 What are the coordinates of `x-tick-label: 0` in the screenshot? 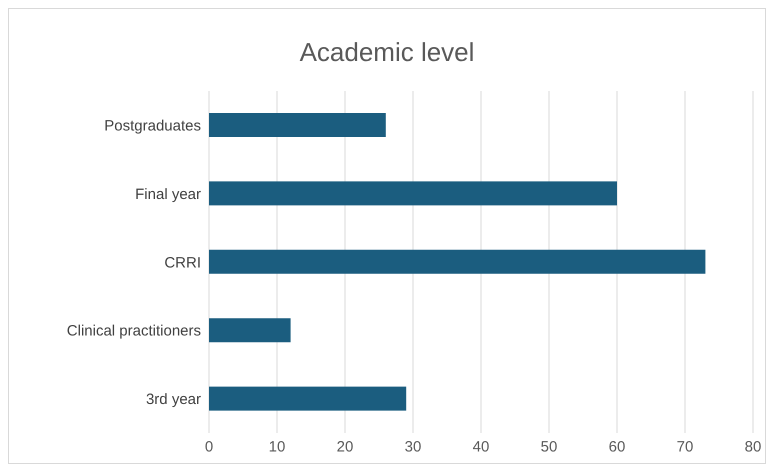 It's located at (209, 447).